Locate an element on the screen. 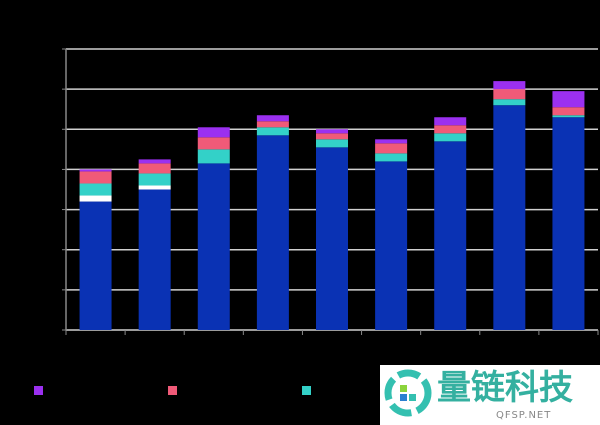 This screenshot has height=425, width=600. watermark-title: 量链科技 is located at coordinates (505, 388).